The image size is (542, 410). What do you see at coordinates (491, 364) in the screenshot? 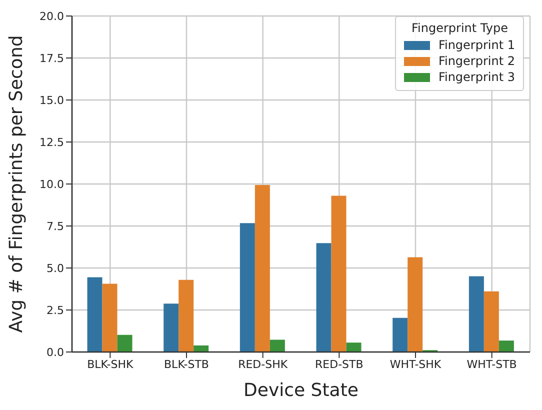
I see `x-tick-label: WHT-STB` at bounding box center [491, 364].